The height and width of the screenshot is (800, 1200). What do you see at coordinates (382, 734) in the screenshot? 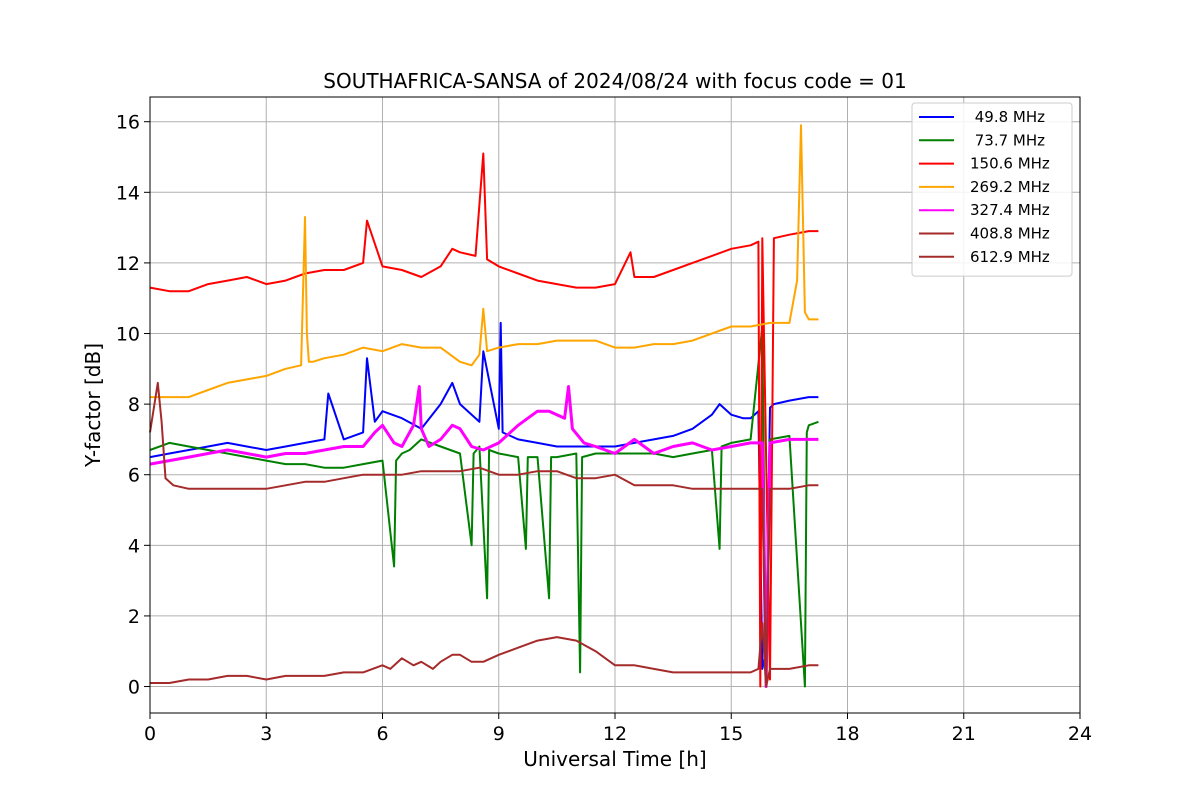
I see `x-tick-label: 6` at bounding box center [382, 734].